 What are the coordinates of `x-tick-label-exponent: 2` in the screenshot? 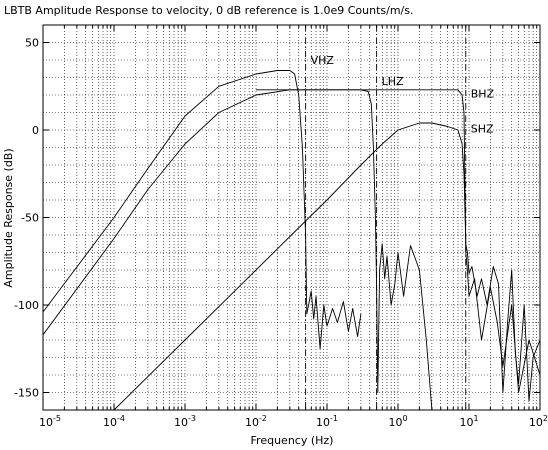 It's located at (545, 418).